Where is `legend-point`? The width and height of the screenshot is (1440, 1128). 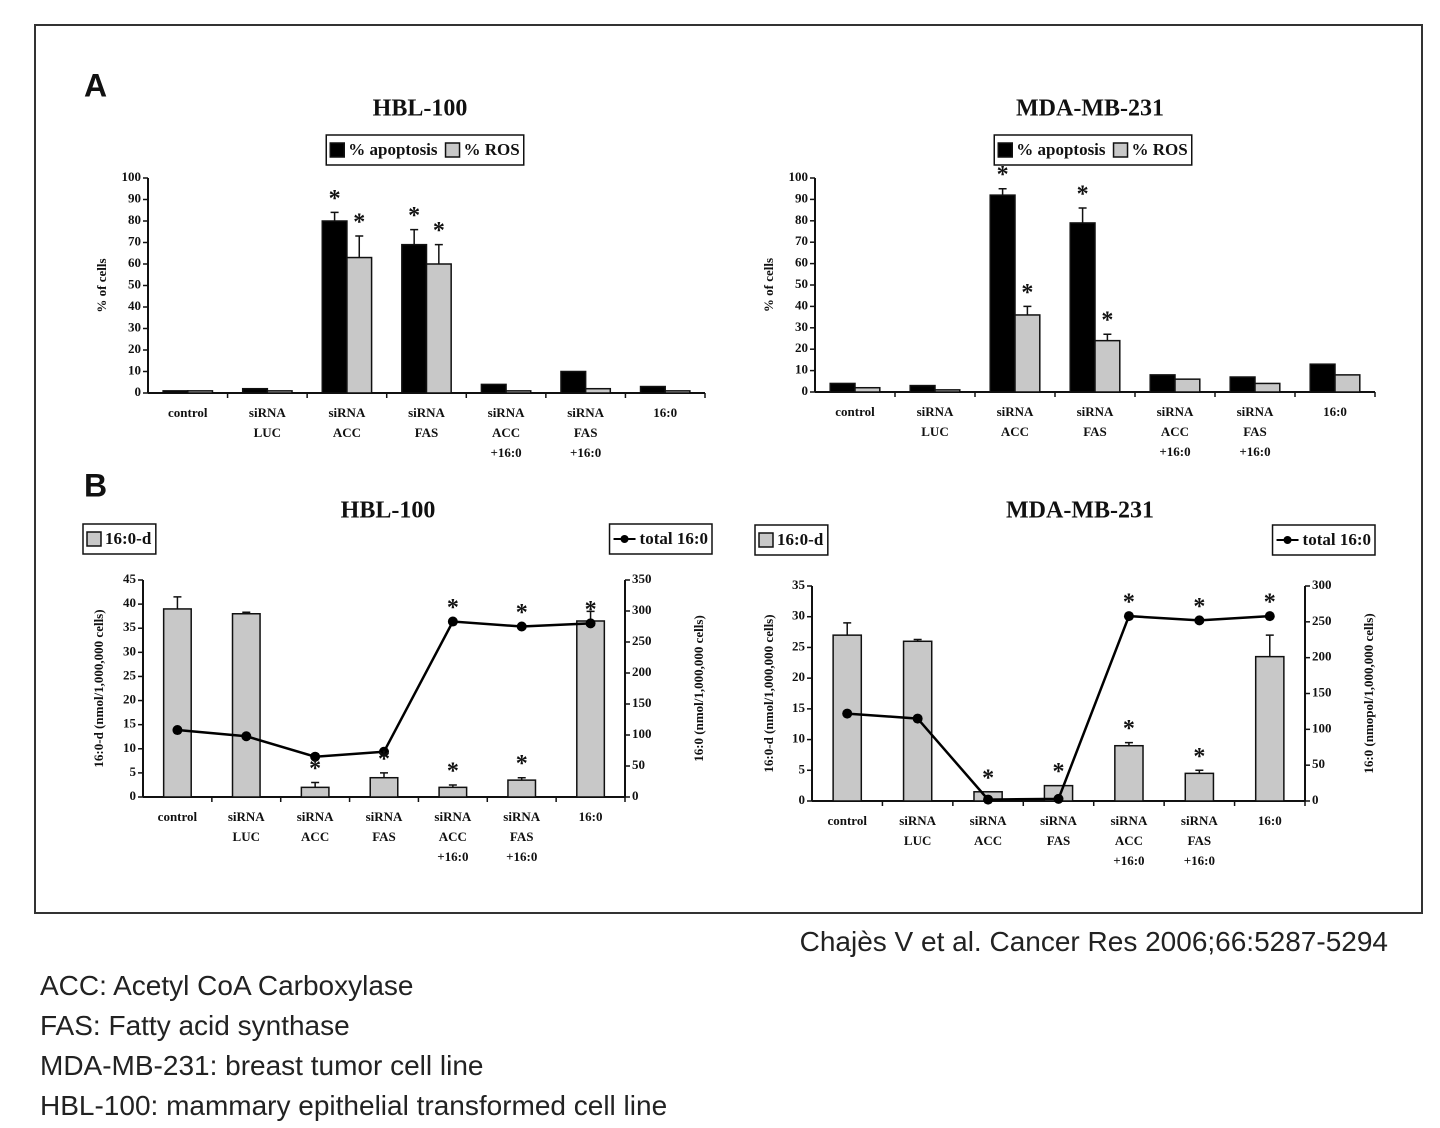 legend-point is located at coordinates (1287, 540).